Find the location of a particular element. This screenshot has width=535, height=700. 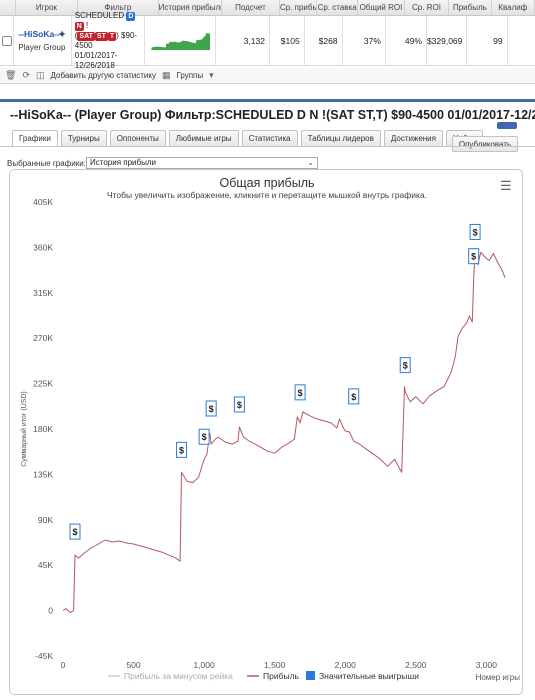

chevron-down-icon: ⌄ is located at coordinates (310, 162).